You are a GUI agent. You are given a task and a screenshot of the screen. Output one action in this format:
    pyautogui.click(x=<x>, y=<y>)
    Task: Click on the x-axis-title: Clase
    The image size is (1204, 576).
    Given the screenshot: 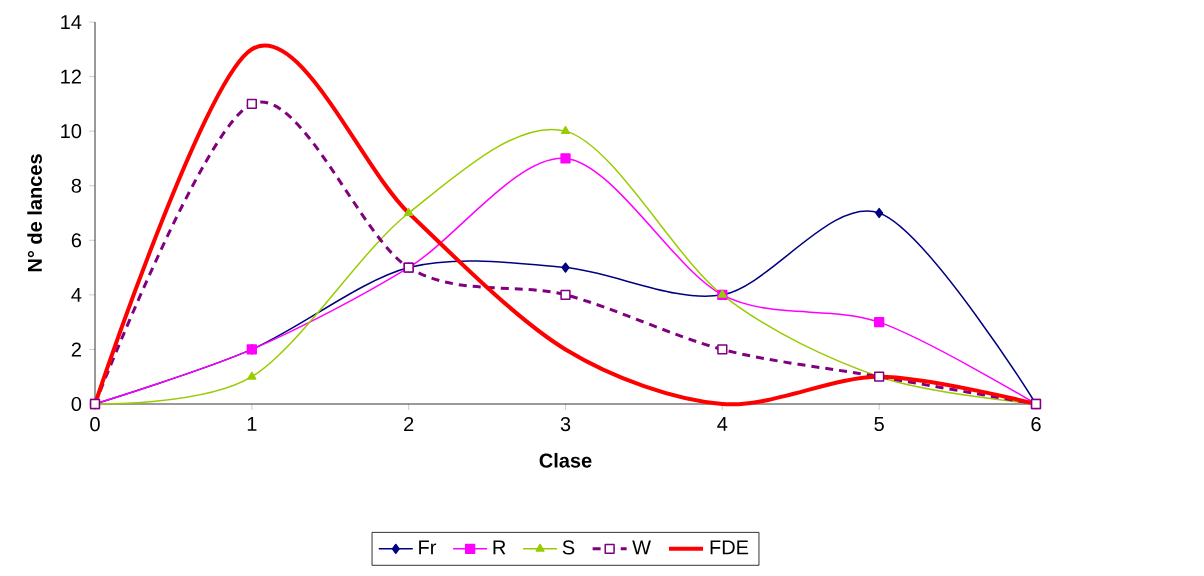 What is the action you would take?
    pyautogui.click(x=565, y=460)
    